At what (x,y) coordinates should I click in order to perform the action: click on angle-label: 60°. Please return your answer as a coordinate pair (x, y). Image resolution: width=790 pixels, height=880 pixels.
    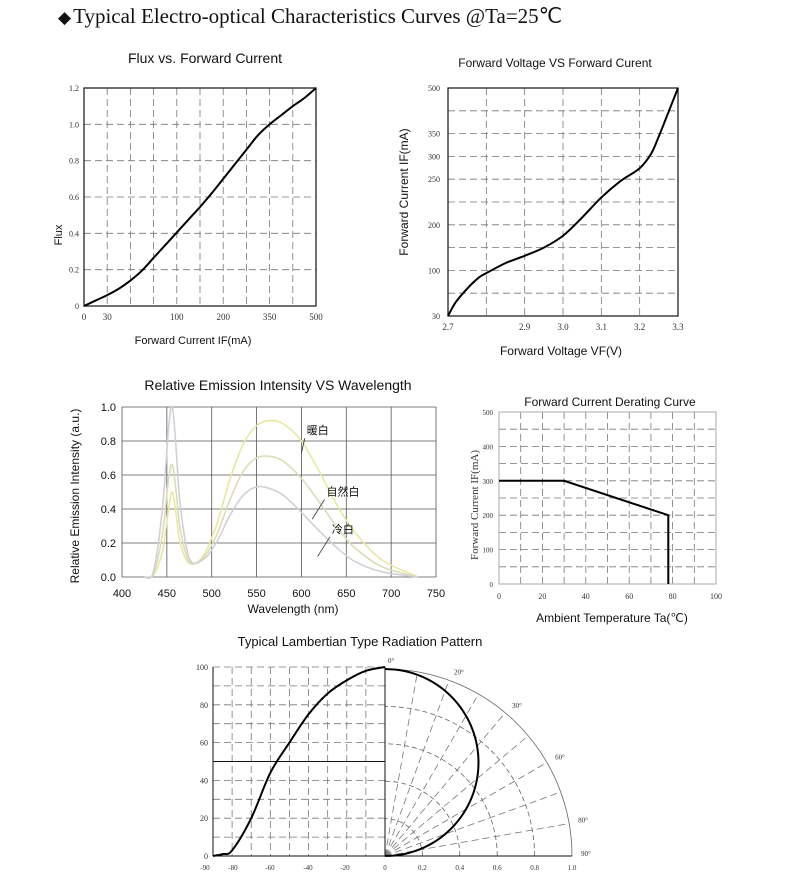
    Looking at the image, I should click on (560, 758).